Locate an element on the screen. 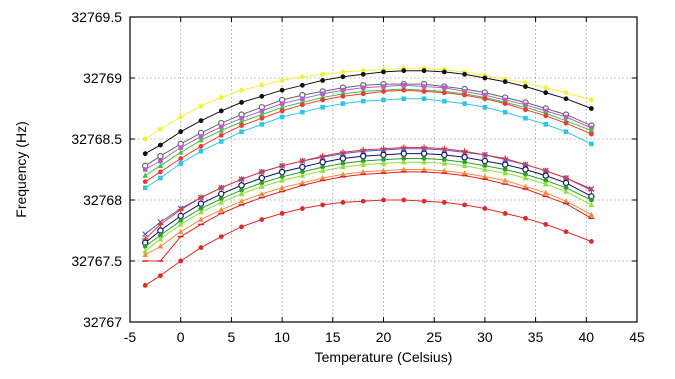  x-tick-label: 30 is located at coordinates (485, 337).